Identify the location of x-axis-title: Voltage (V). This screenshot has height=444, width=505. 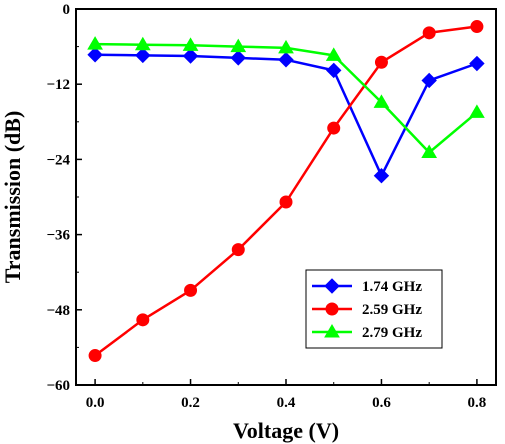
(286, 430).